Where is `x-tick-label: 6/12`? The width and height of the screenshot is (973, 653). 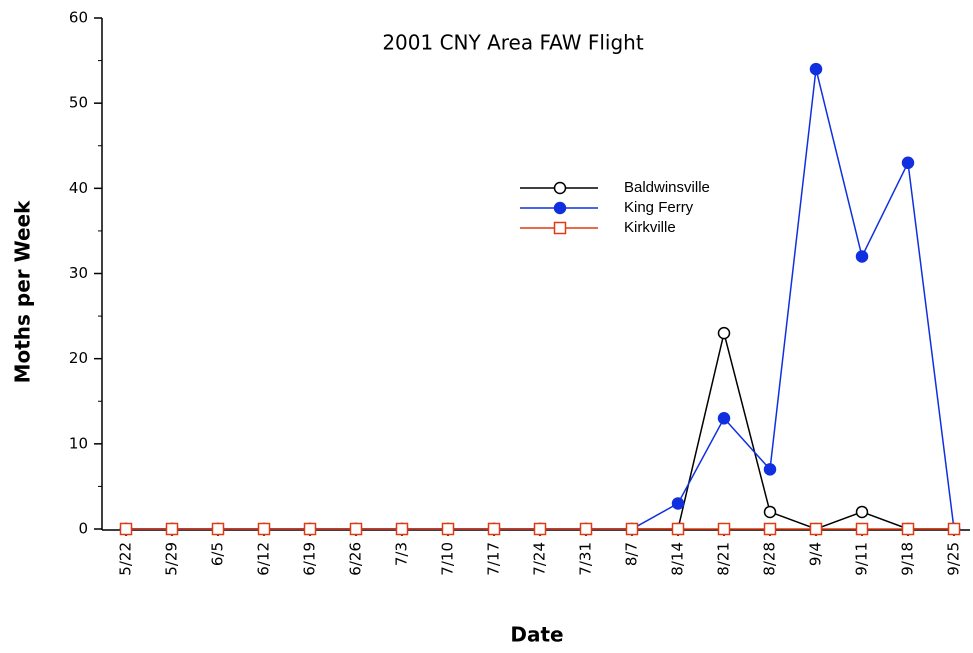 x-tick-label: 6/12 is located at coordinates (264, 559).